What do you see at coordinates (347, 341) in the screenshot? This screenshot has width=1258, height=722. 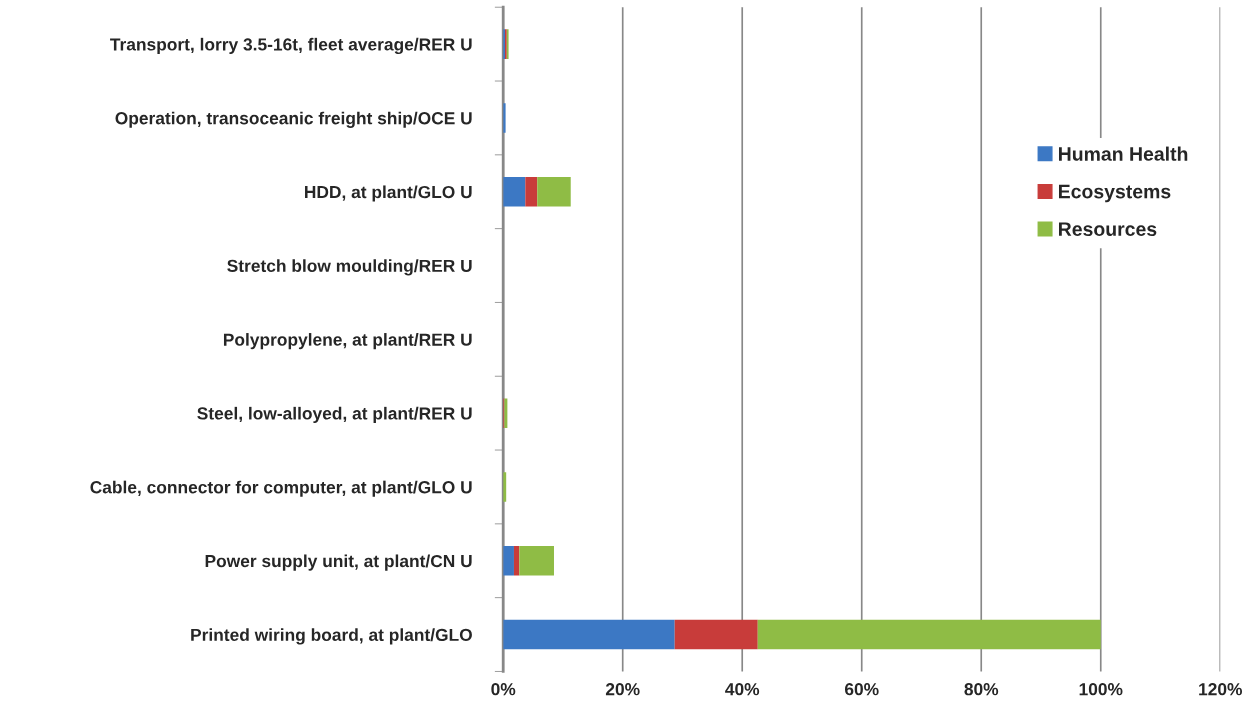 I see `y-tick-label: Polypropylene, at plant/RER U` at bounding box center [347, 341].